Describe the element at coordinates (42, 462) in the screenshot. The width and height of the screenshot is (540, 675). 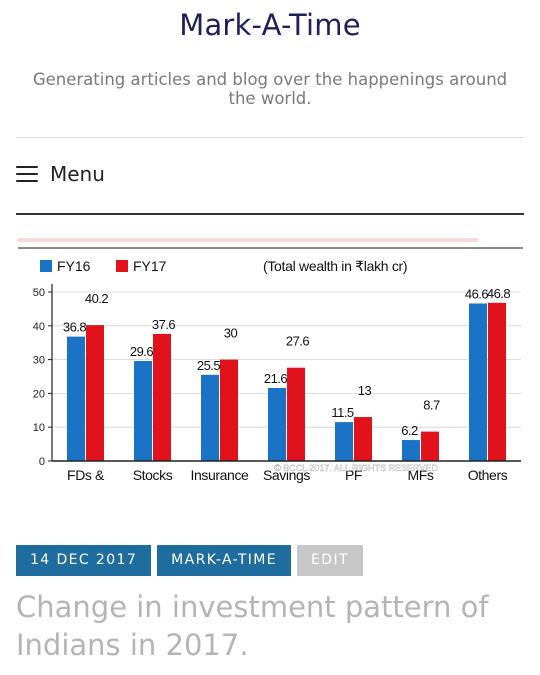
I see `chart-y-tick-label: 0` at that location.